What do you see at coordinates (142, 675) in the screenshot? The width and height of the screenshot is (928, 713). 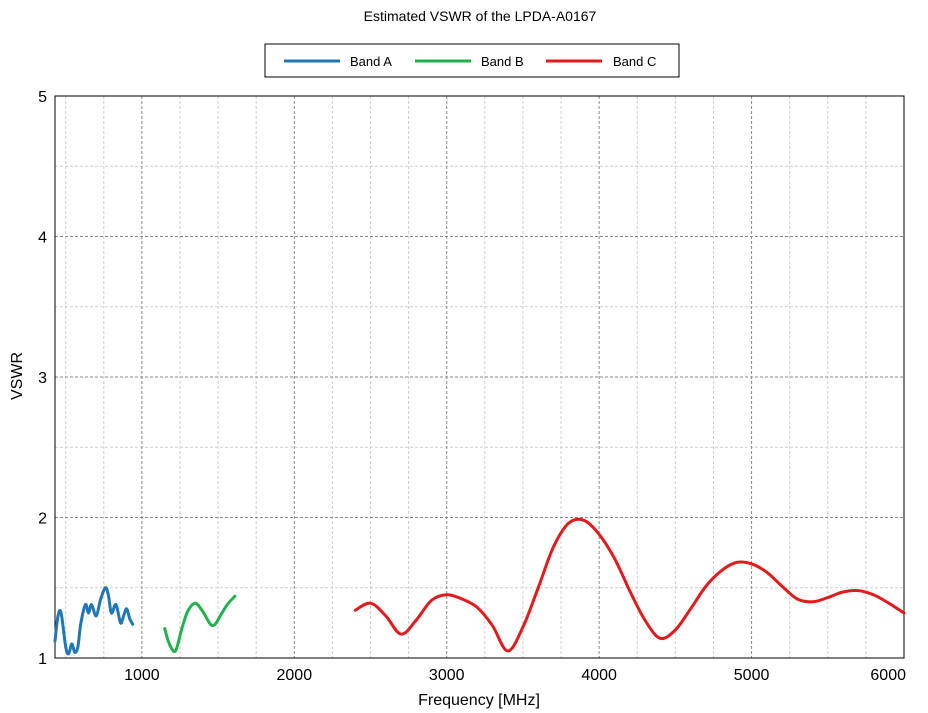 I see `x-tick-label: 1000` at bounding box center [142, 675].